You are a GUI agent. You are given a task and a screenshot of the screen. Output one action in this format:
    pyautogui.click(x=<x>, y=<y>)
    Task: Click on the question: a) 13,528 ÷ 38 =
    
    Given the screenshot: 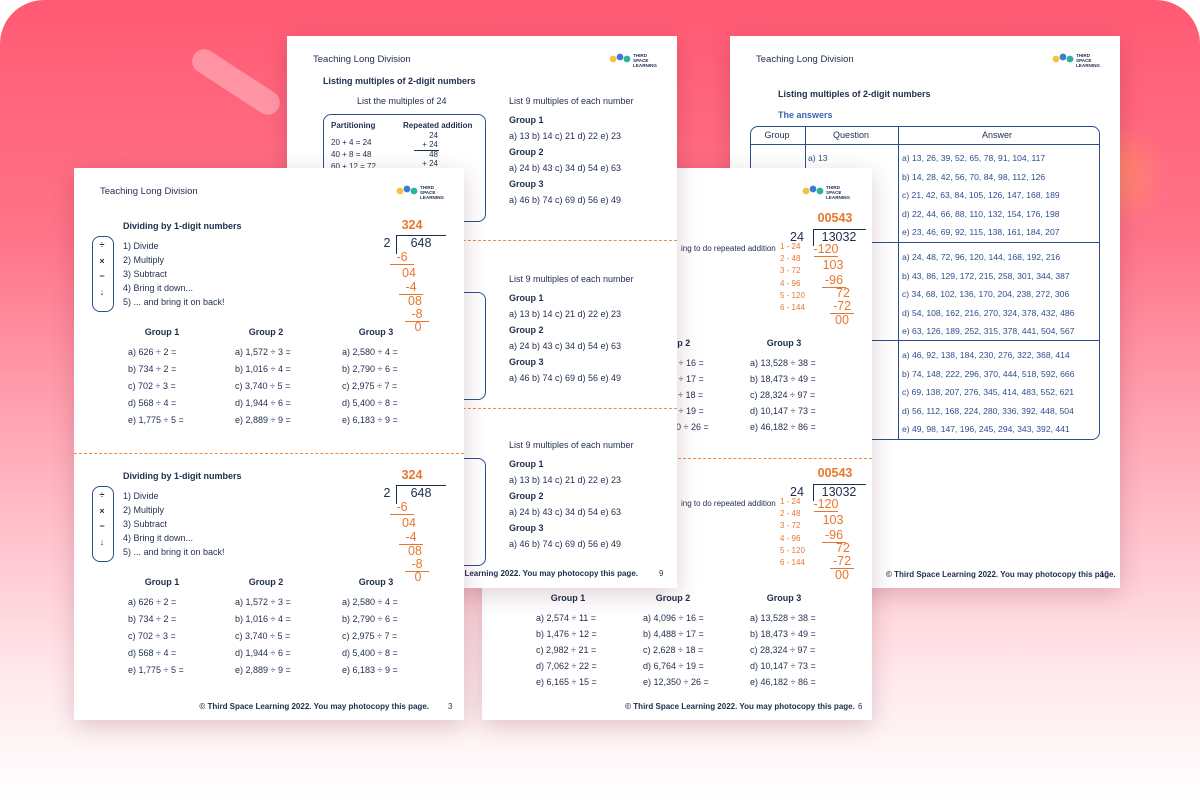 What is the action you would take?
    pyautogui.click(x=783, y=618)
    